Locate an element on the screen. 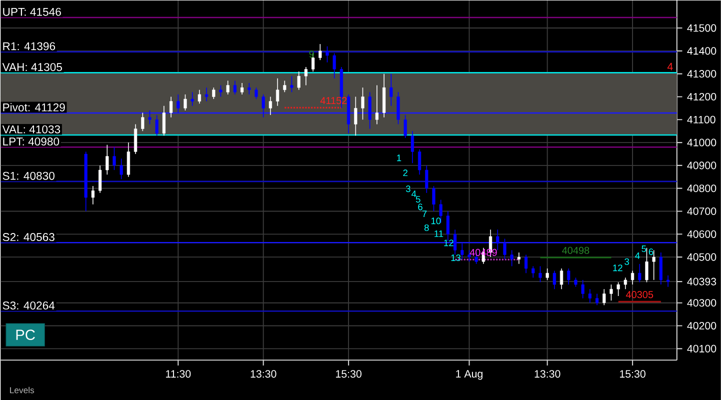 The width and height of the screenshot is (721, 400). y-tick-label: 40700 is located at coordinates (701, 211).